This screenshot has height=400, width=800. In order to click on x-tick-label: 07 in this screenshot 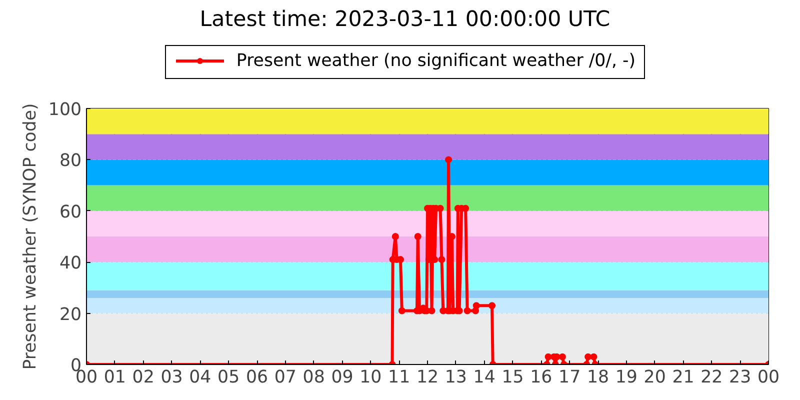, I will do `click(285, 378)`.